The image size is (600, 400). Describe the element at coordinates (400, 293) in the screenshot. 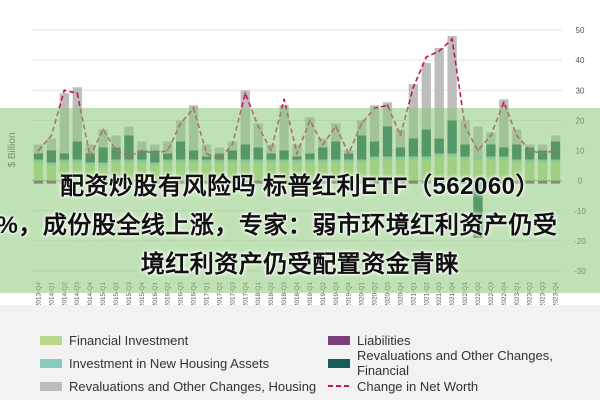

I see `x-tick-label: 2020-Q4` at that location.